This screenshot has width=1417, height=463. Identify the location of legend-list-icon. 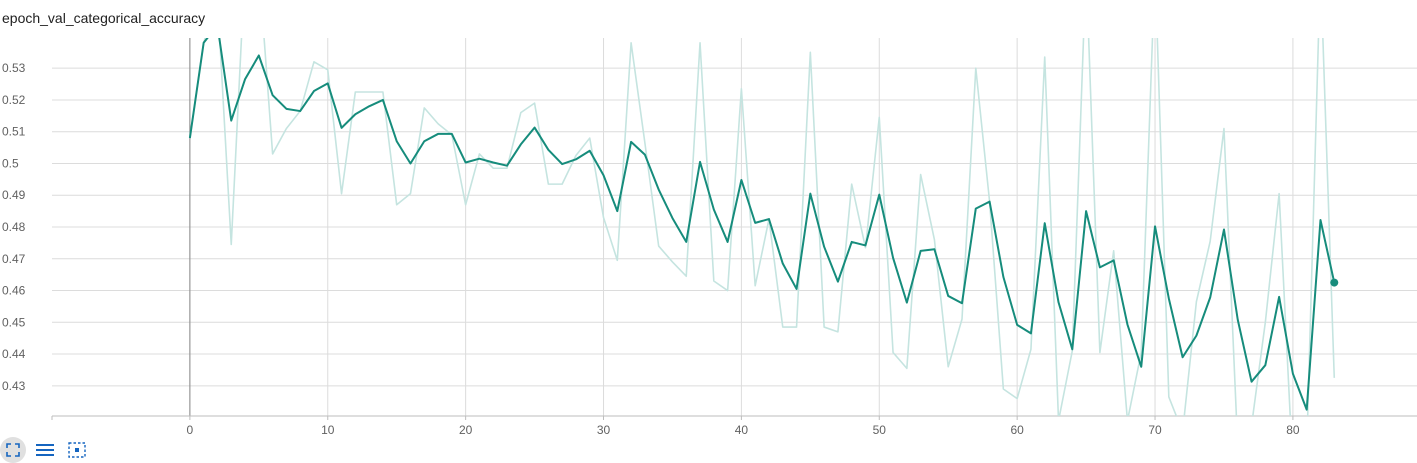
(45, 450).